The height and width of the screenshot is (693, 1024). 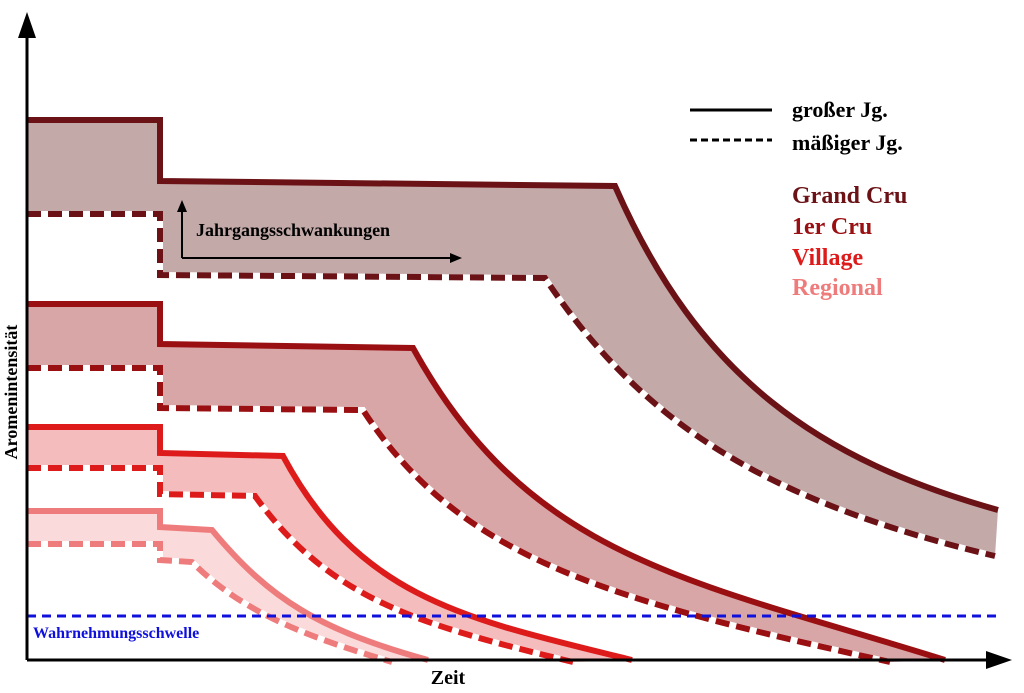 I want to click on threshold-label: Wahrnehmungsschwelle, so click(x=116, y=633).